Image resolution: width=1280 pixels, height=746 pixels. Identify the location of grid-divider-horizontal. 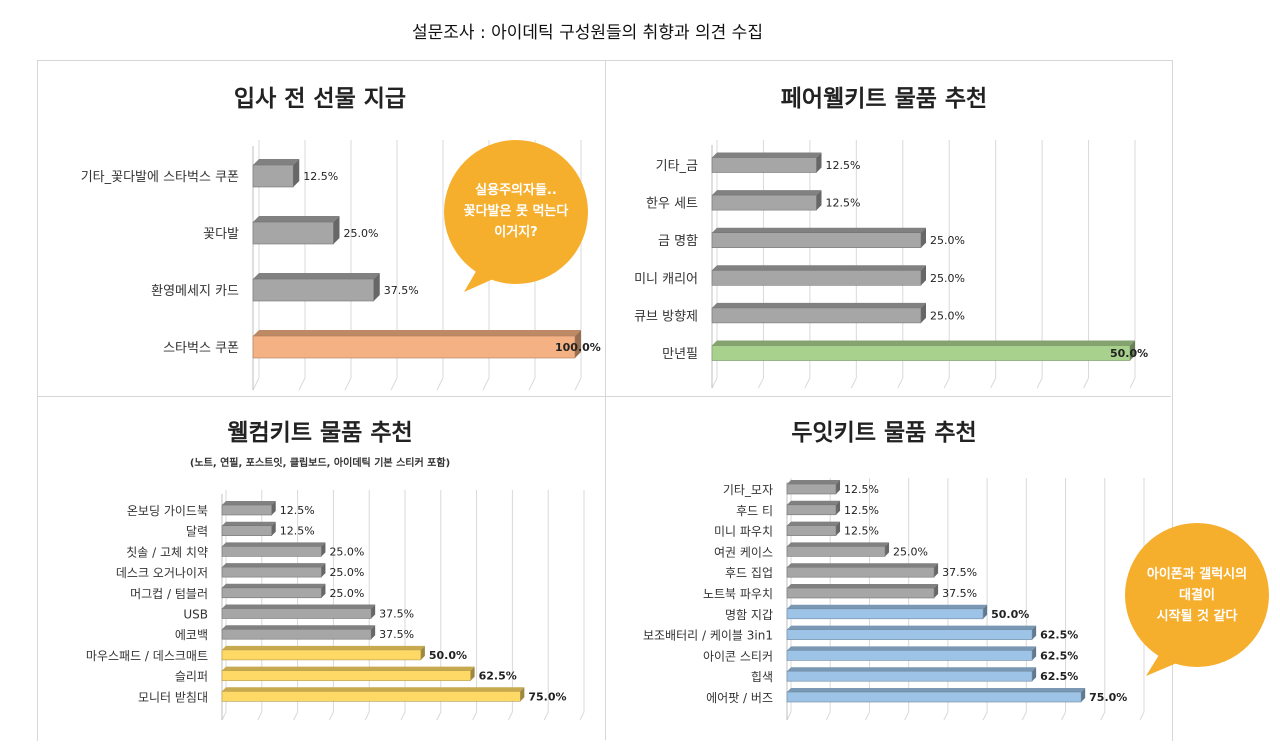
(604, 396).